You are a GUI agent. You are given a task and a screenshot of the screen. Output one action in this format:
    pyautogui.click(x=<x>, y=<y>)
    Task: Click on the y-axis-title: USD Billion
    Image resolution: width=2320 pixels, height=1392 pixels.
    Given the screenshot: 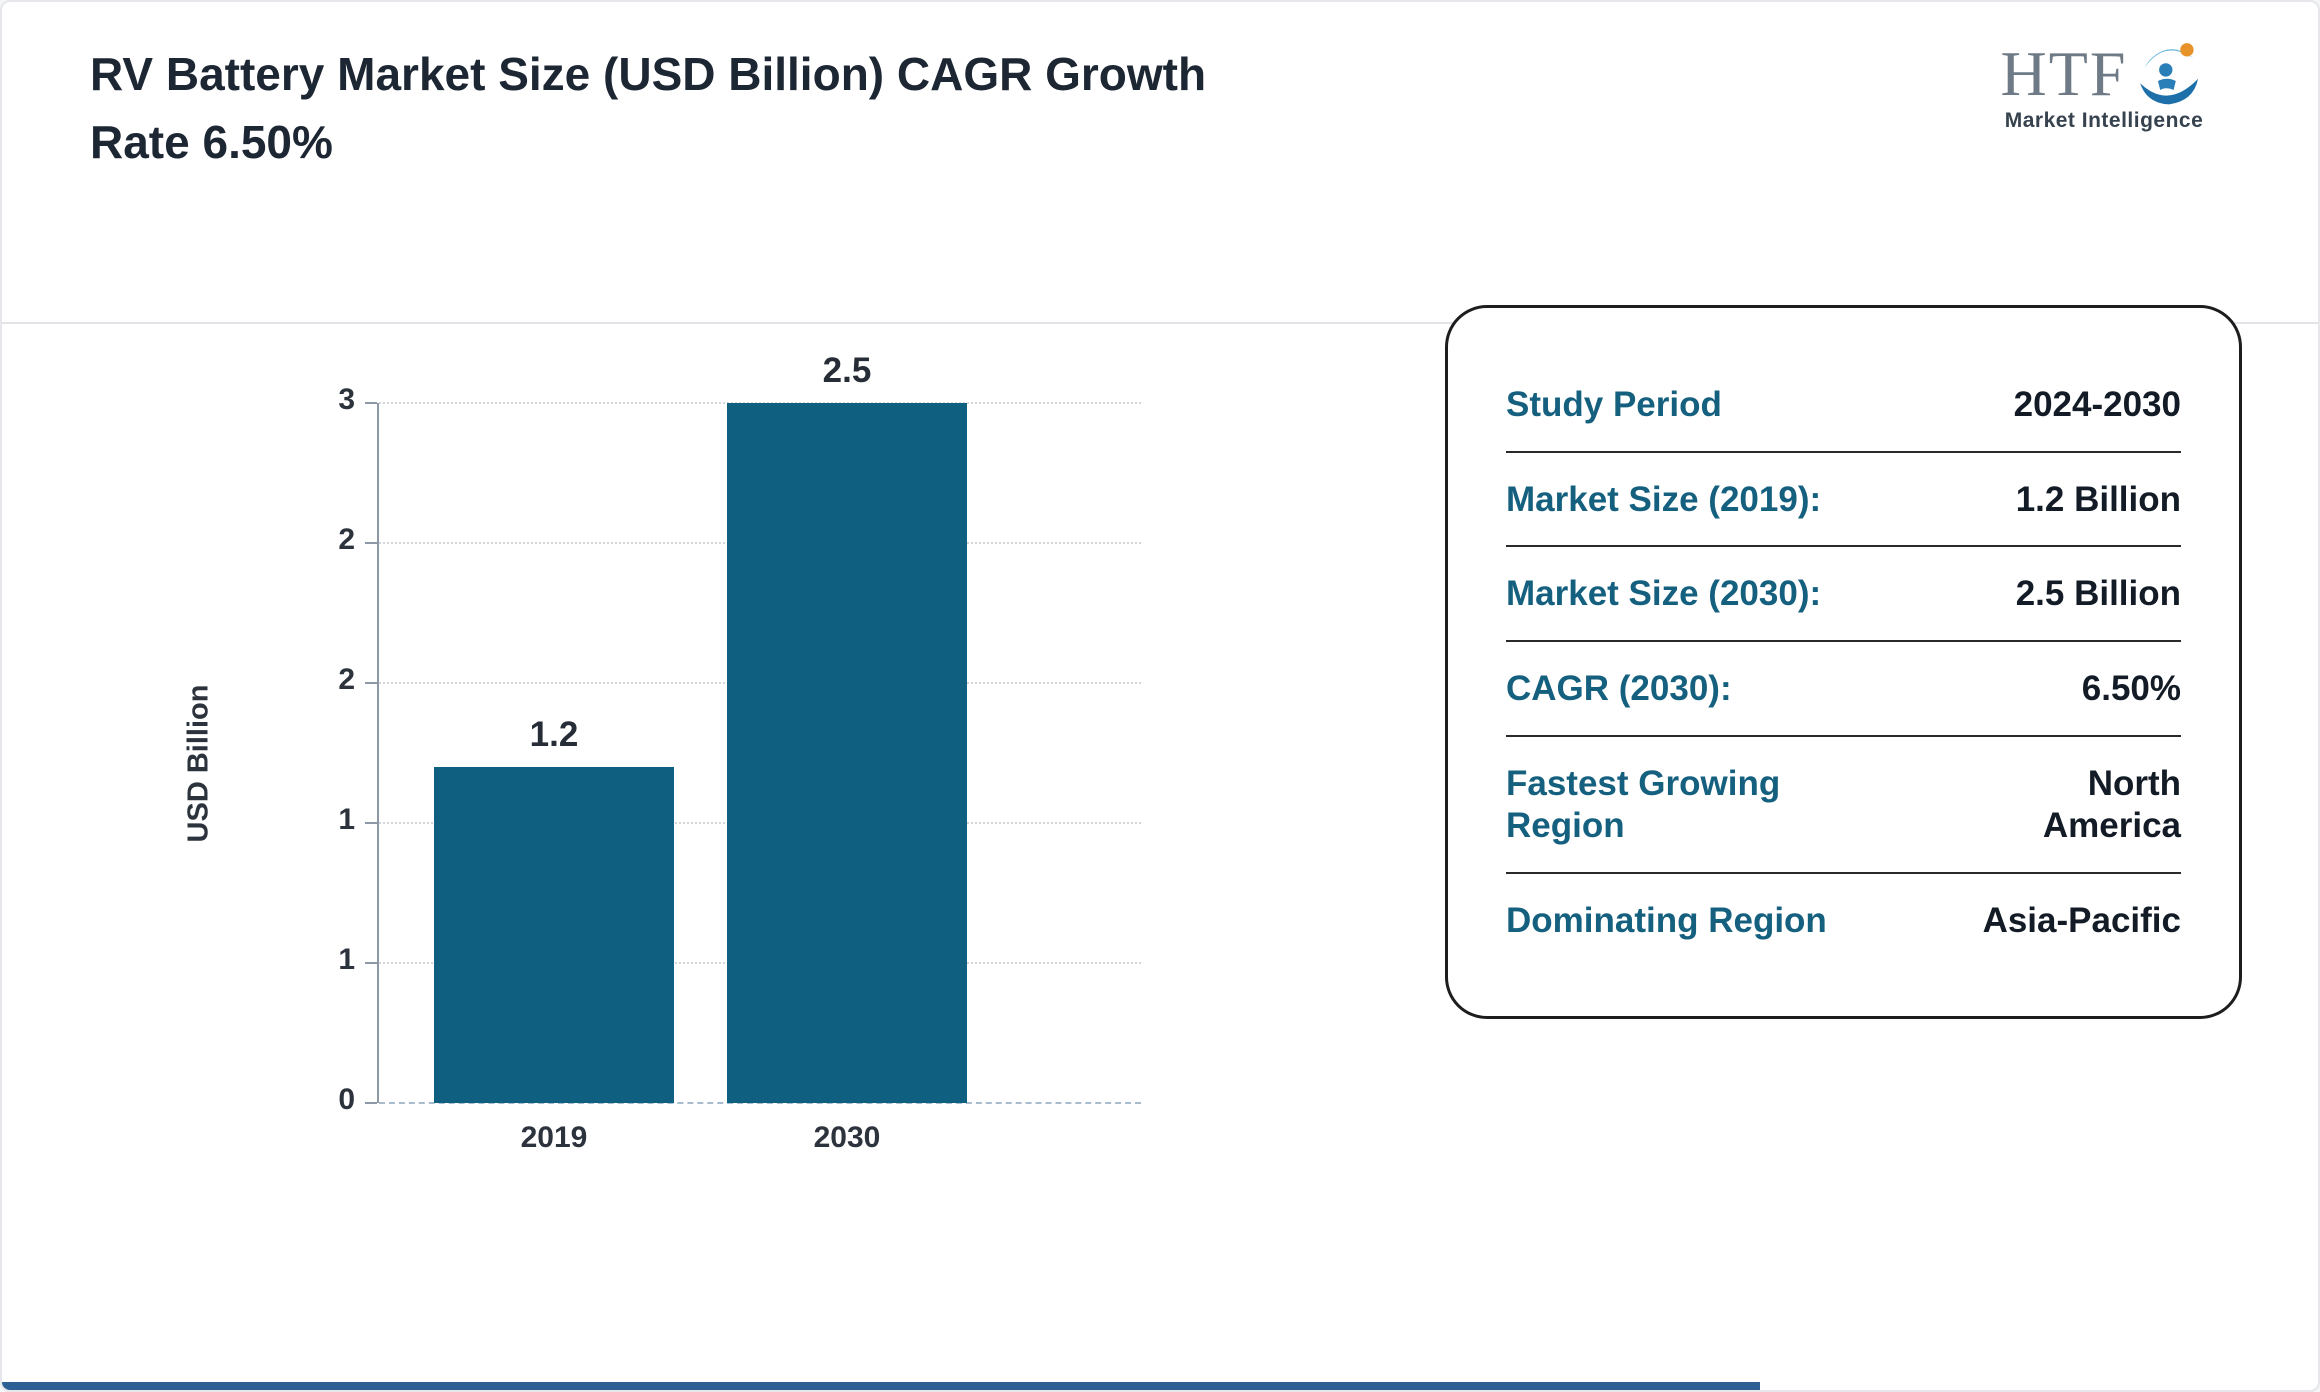 What is the action you would take?
    pyautogui.click(x=198, y=763)
    